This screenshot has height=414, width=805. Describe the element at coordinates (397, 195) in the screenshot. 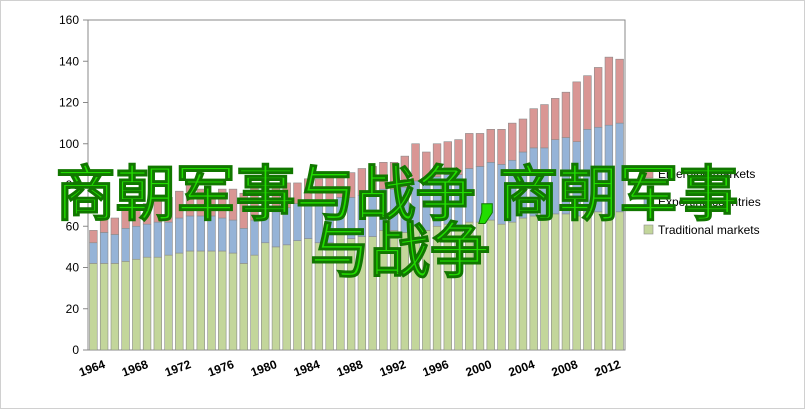

I see `watermark: 商朝军事与战争,商朝军事` at that location.